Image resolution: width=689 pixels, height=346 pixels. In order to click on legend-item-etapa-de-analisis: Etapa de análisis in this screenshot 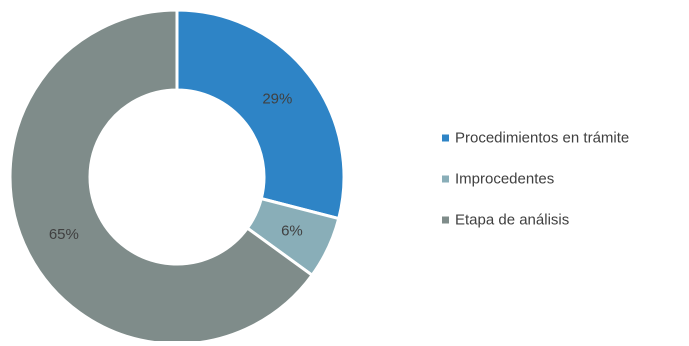, I will do `click(505, 220)`.